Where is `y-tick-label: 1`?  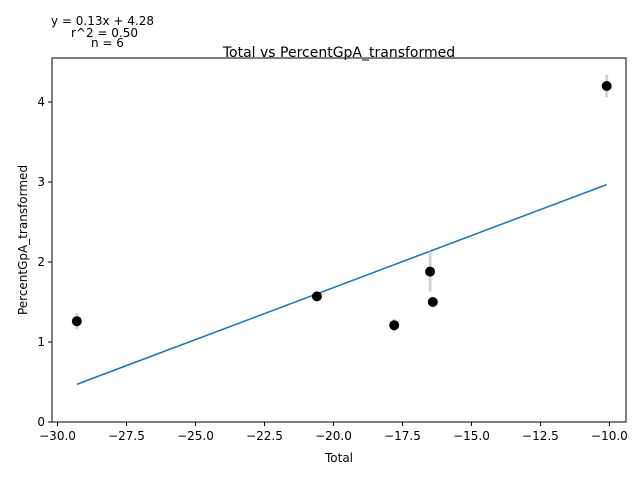
y-tick-label: 1 is located at coordinates (41, 342).